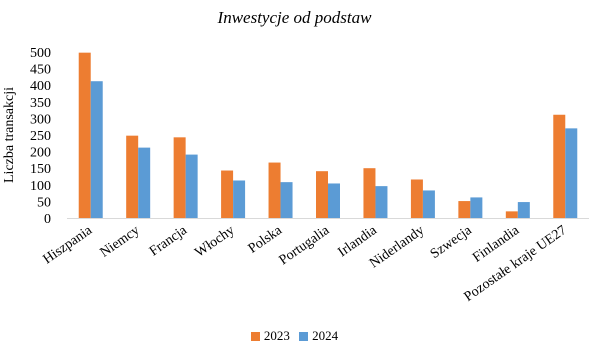 The width and height of the screenshot is (589, 346). Describe the element at coordinates (294, 17) in the screenshot. I see `chart-title: Inwestycje od podstaw` at that location.